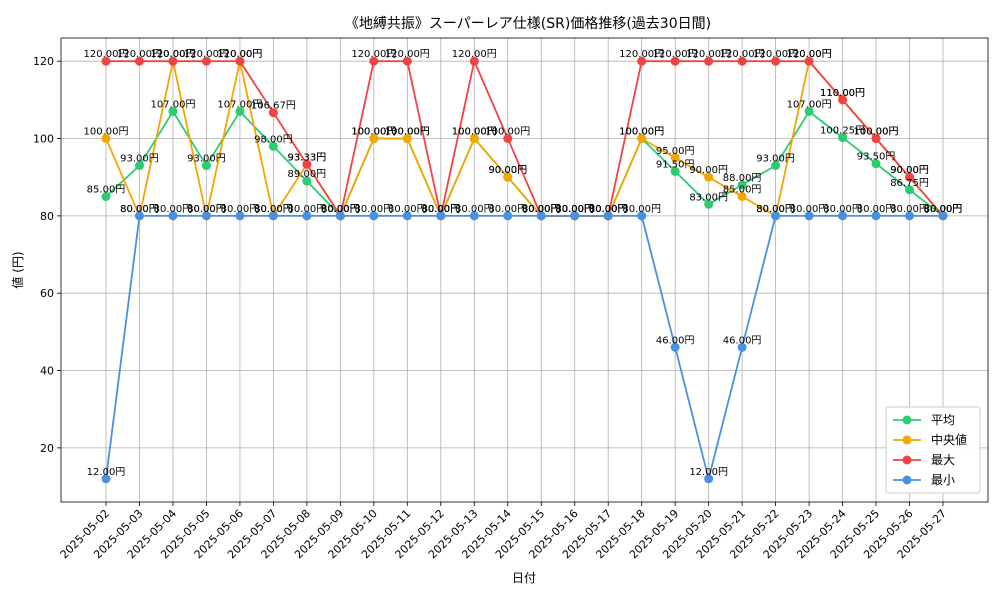 The image size is (1000, 600). Describe the element at coordinates (524, 578) in the screenshot. I see `x-axis-label: 日付` at that location.